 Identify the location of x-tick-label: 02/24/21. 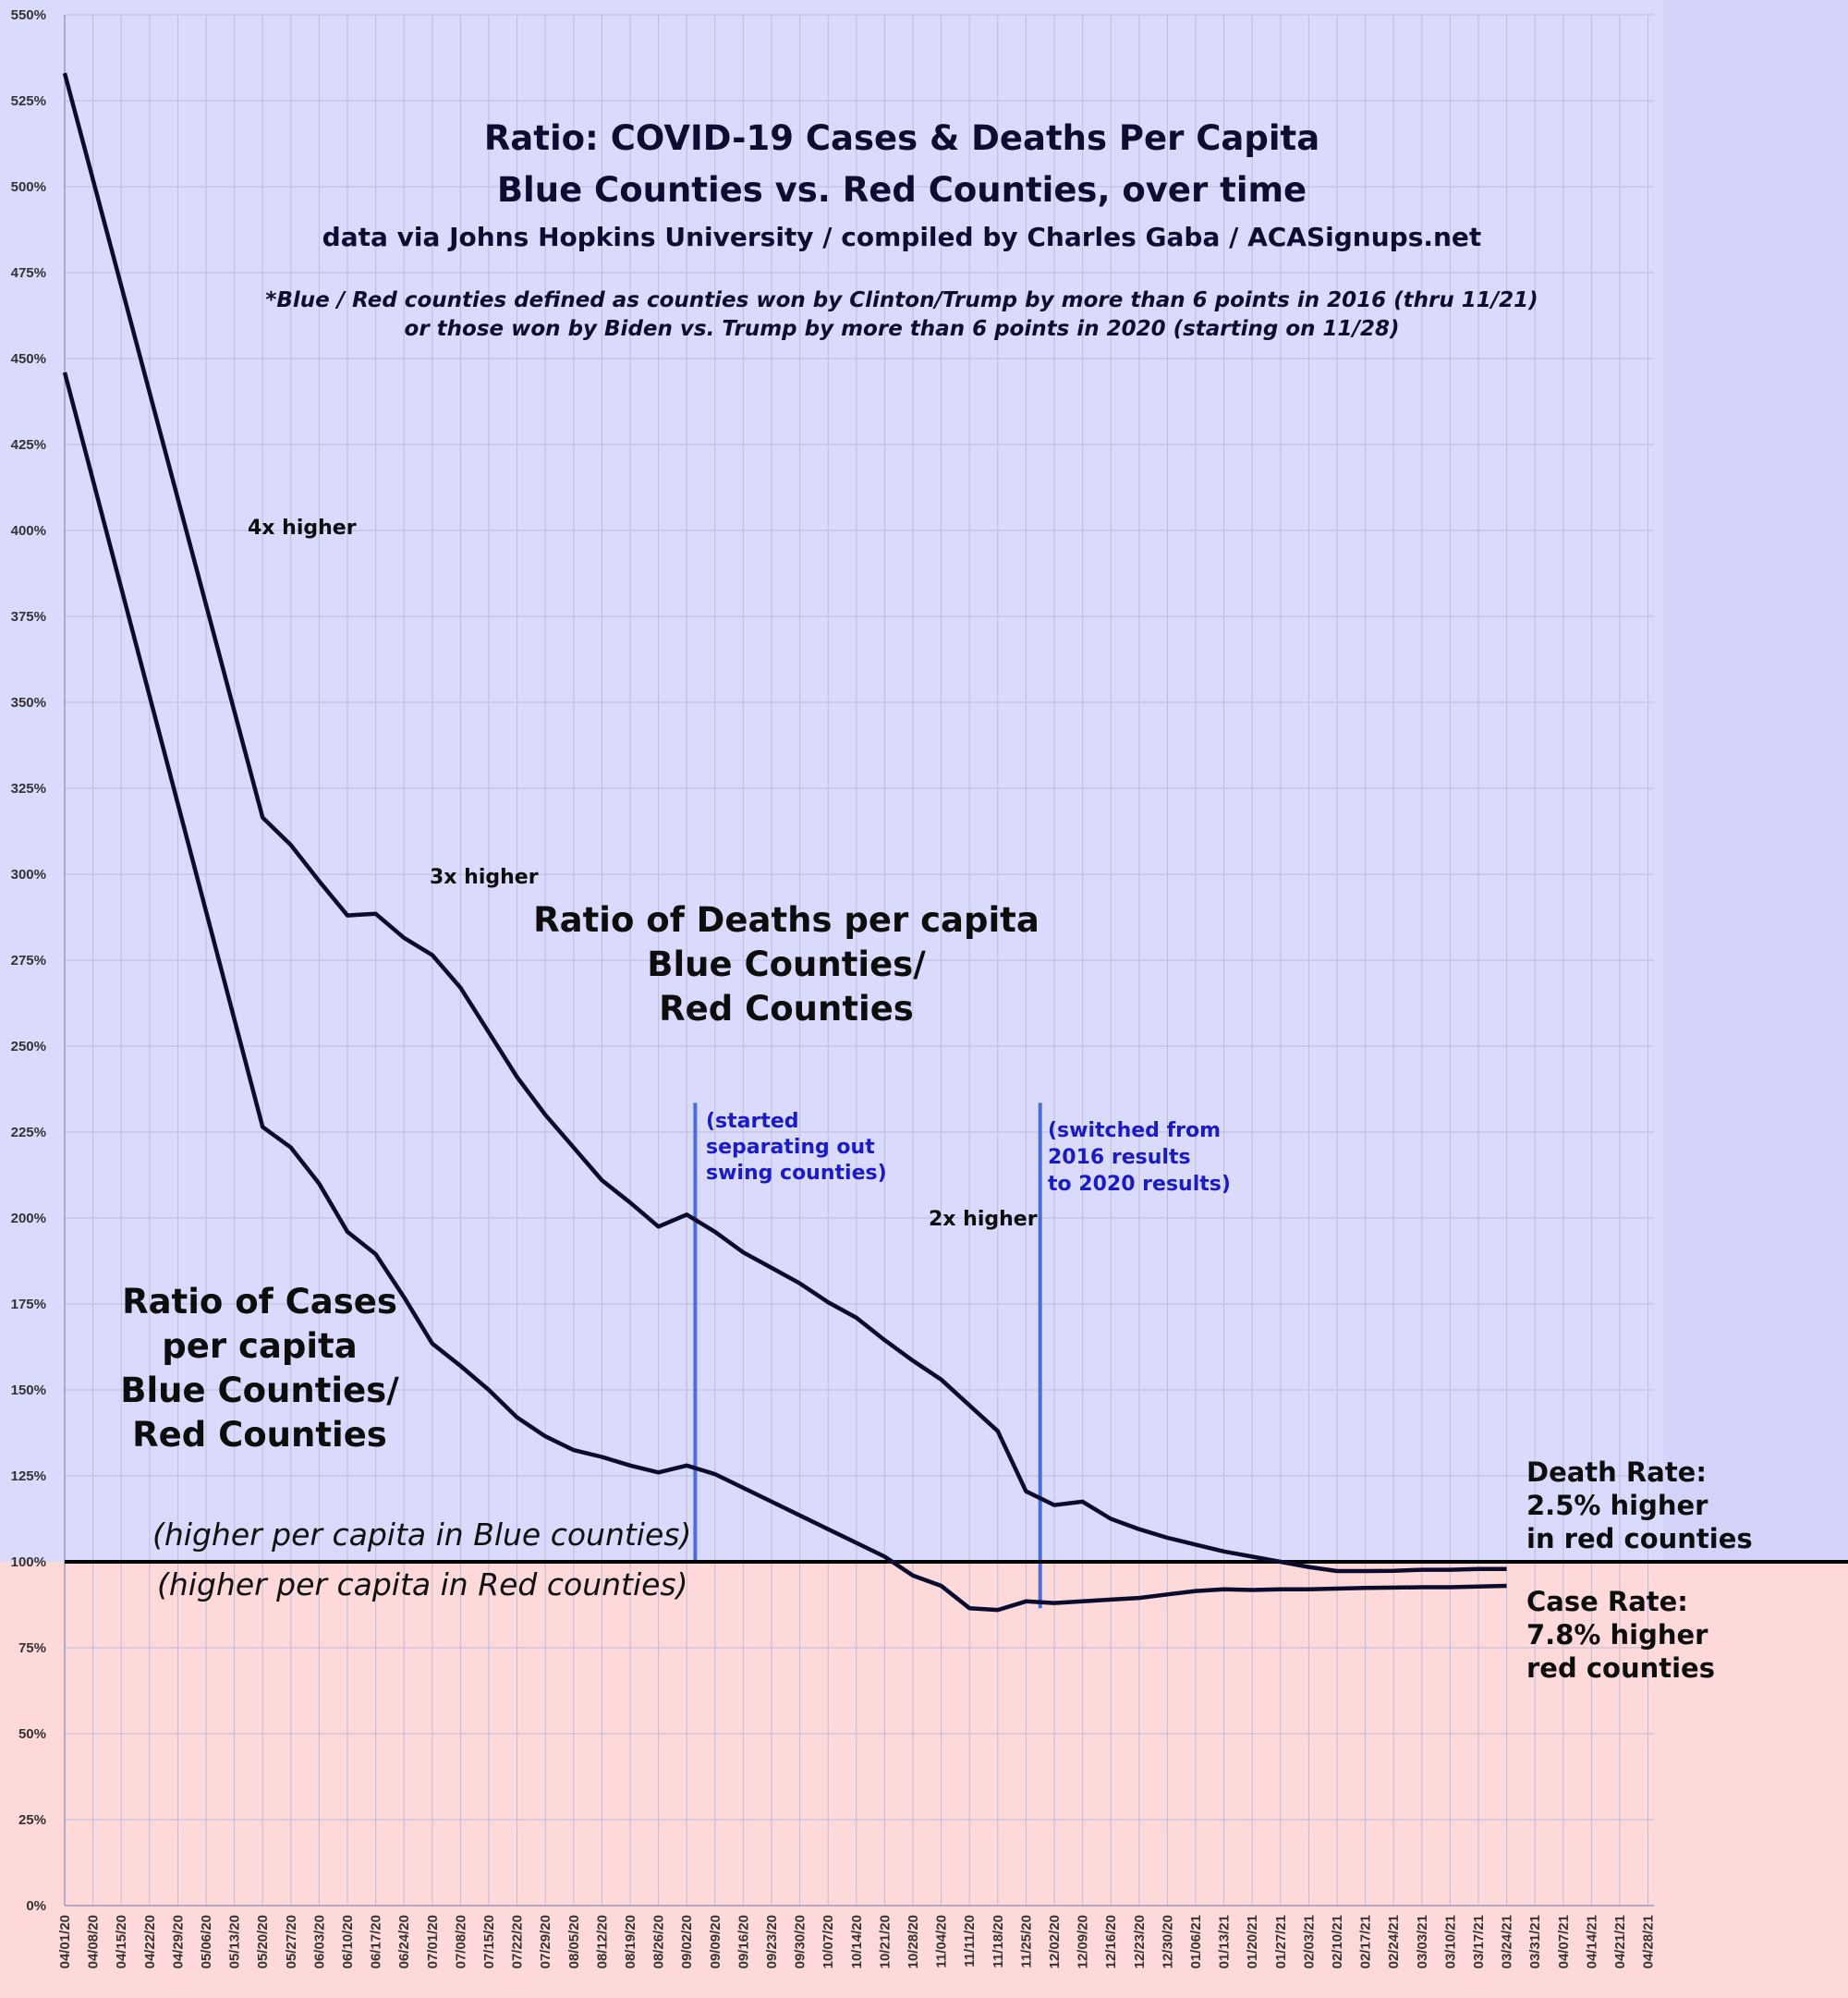
(1394, 1941).